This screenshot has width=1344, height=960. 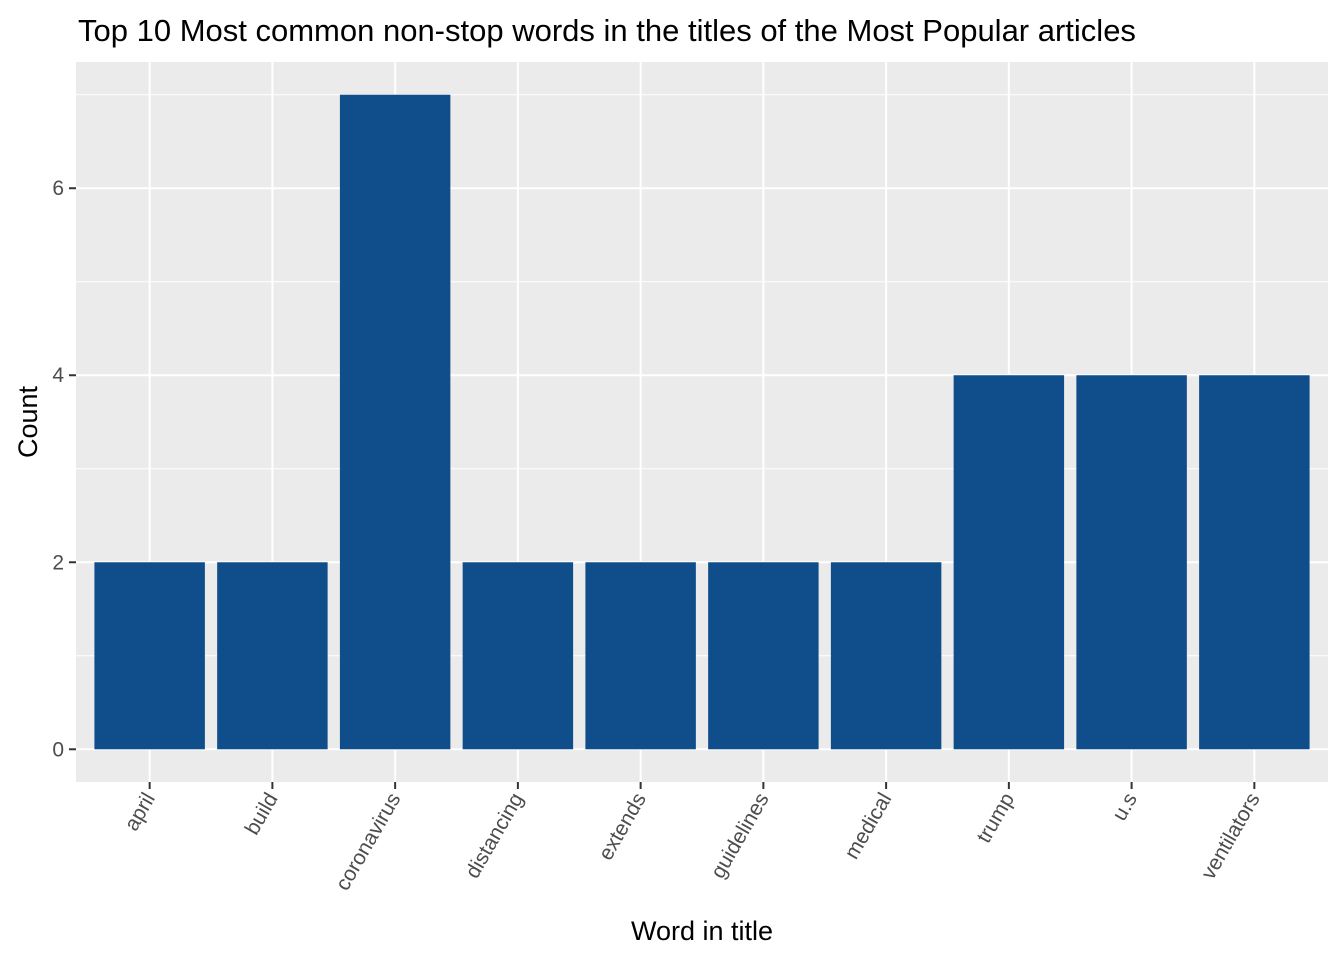 What do you see at coordinates (64, 469) in the screenshot?
I see `y-axis: 0 2 4 6` at bounding box center [64, 469].